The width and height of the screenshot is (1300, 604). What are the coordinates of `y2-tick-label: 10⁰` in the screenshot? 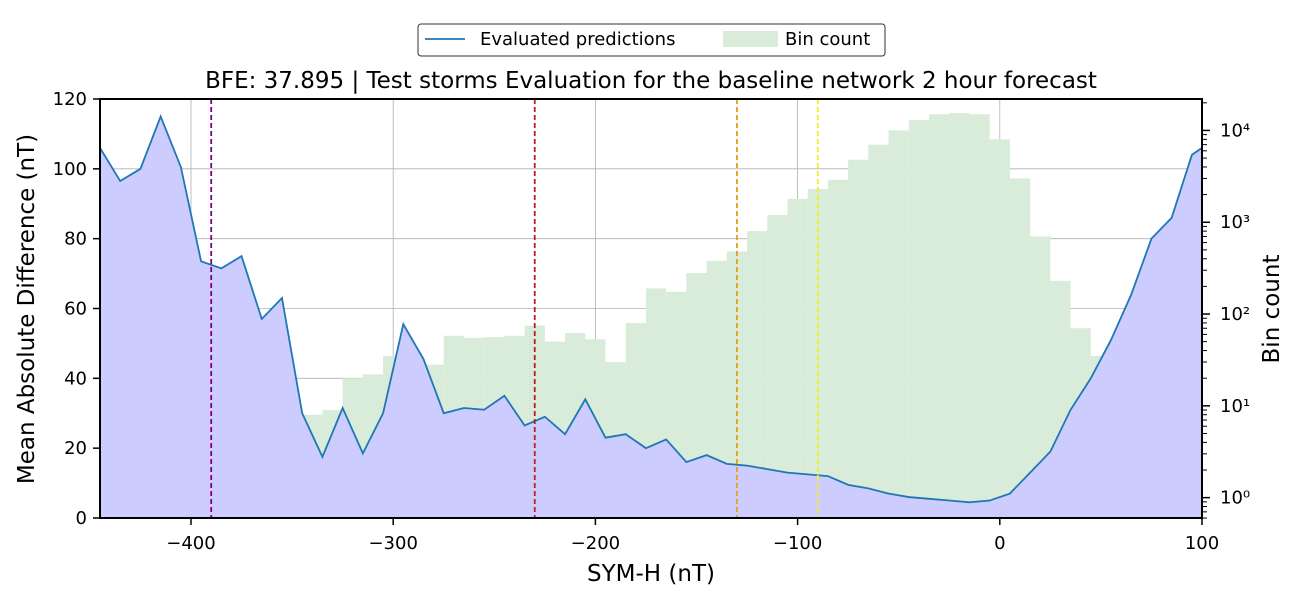 It's located at (1235, 498).